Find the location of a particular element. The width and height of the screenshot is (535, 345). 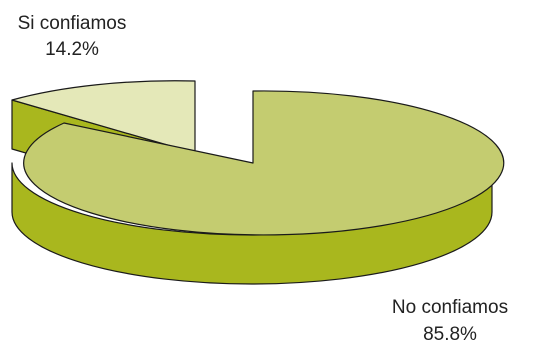

no-confiamos-label: No confiamos is located at coordinates (450, 307).